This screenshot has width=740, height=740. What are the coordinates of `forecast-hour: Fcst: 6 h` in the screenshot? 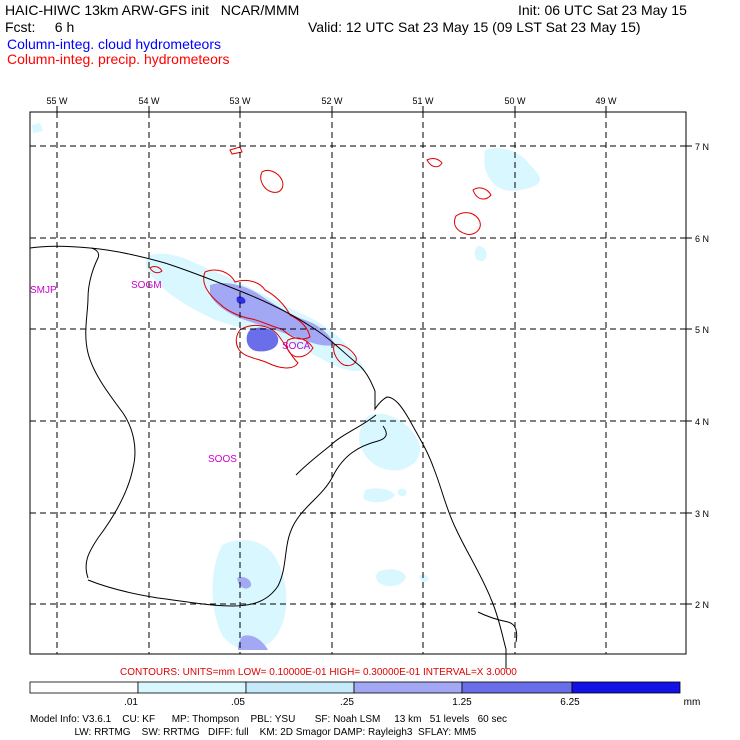 It's located at (40, 27).